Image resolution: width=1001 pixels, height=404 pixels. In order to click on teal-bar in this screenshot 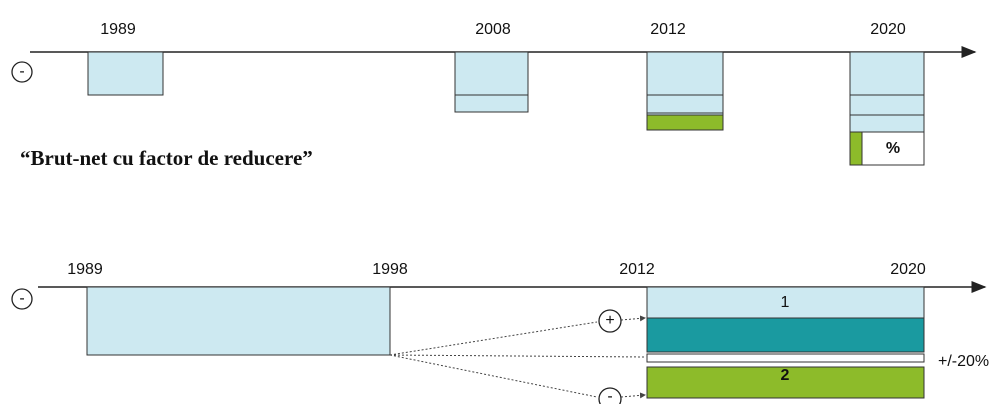, I will do `click(785, 335)`.